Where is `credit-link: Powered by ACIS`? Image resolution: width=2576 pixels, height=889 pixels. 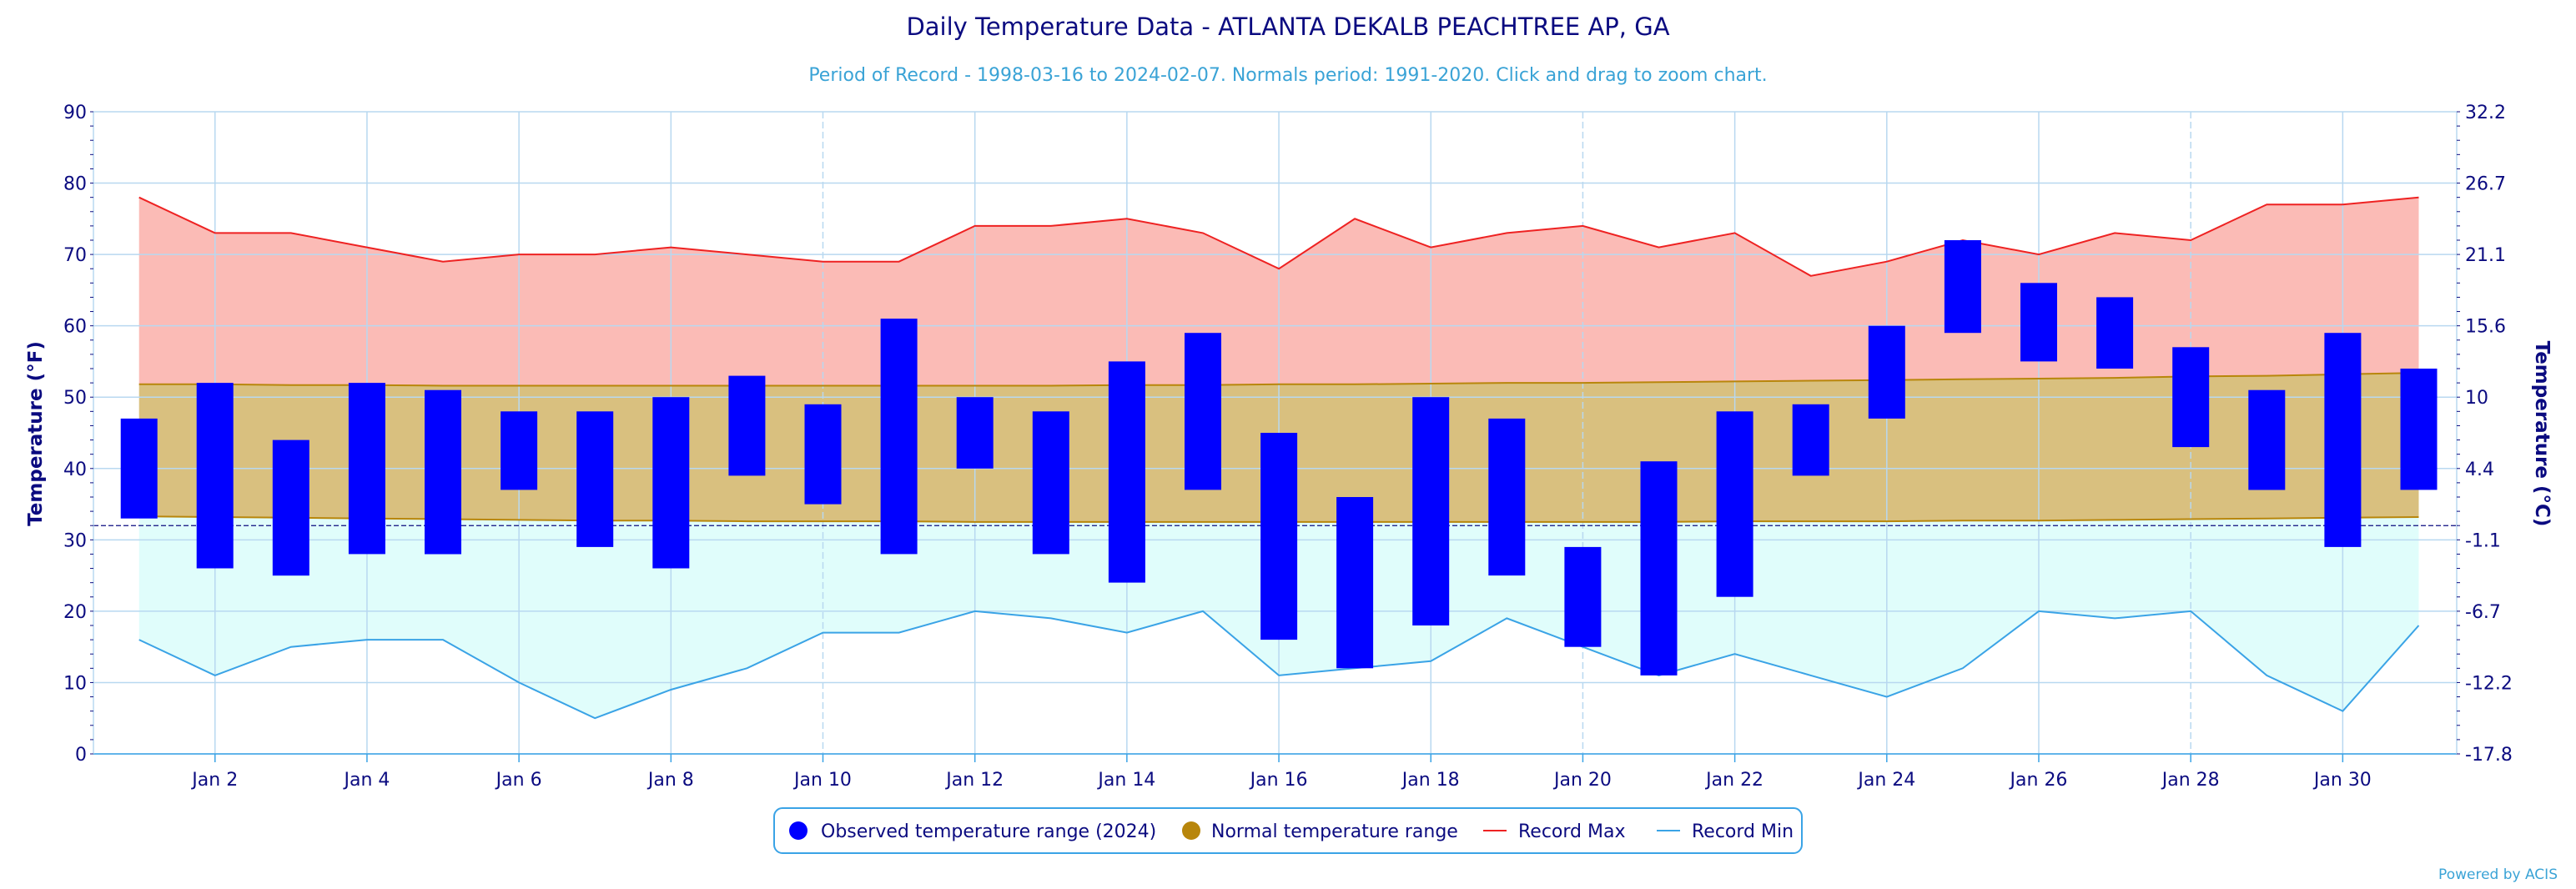 credit-link: Powered by ACIS is located at coordinates (2498, 874).